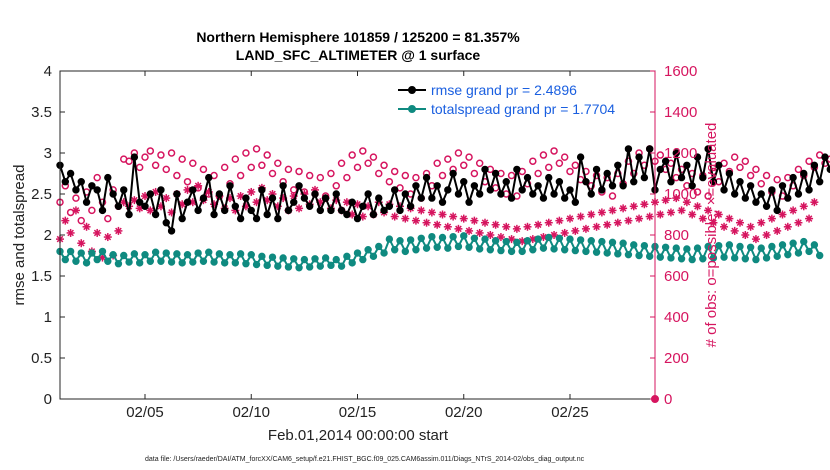 The width and height of the screenshot is (830, 470). Describe the element at coordinates (655, 399) in the screenshot. I see `zero-obs-marker` at that location.